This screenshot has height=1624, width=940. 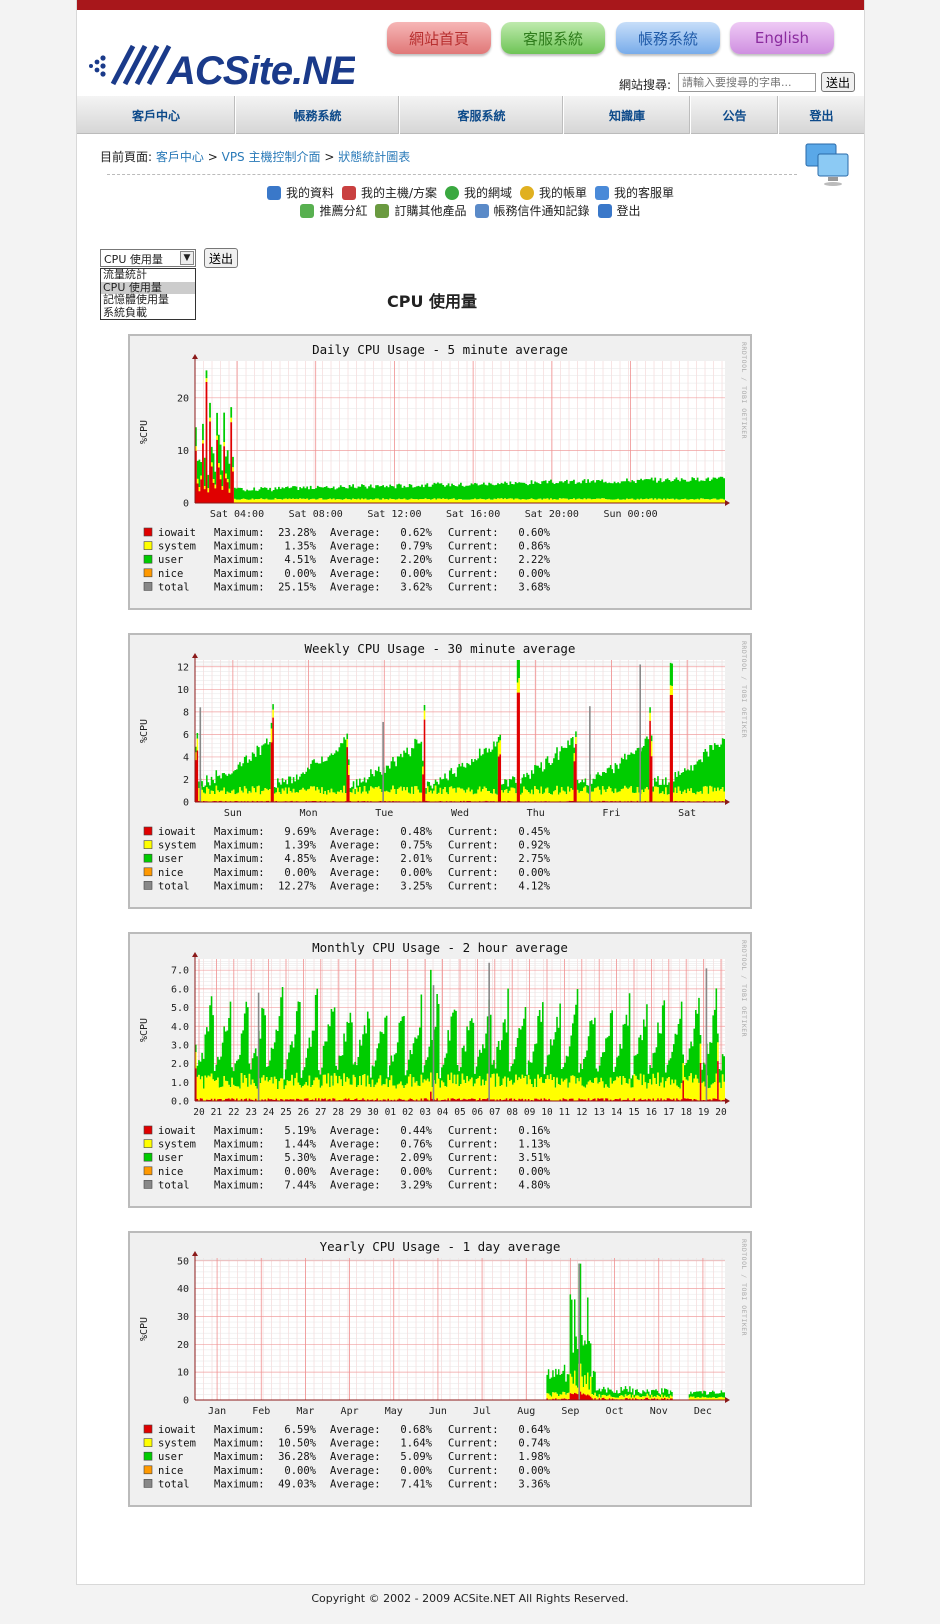 I want to click on rrdtool-watermark: RRDTOOL / TOBI OETIKER, so click(x=744, y=988).